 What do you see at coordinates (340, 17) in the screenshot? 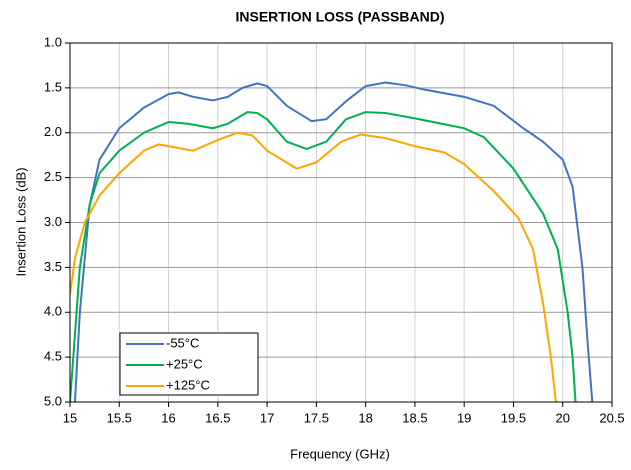
I see `chart-title: INSERTION LOSS (PASSBAND)` at bounding box center [340, 17].